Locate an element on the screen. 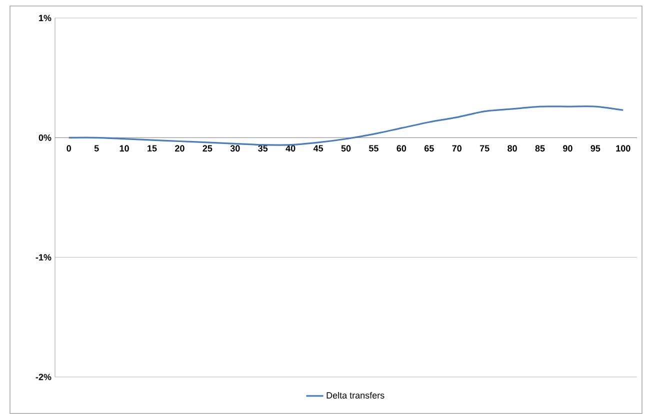 This screenshot has height=414, width=652. line-series is located at coordinates (346, 126).